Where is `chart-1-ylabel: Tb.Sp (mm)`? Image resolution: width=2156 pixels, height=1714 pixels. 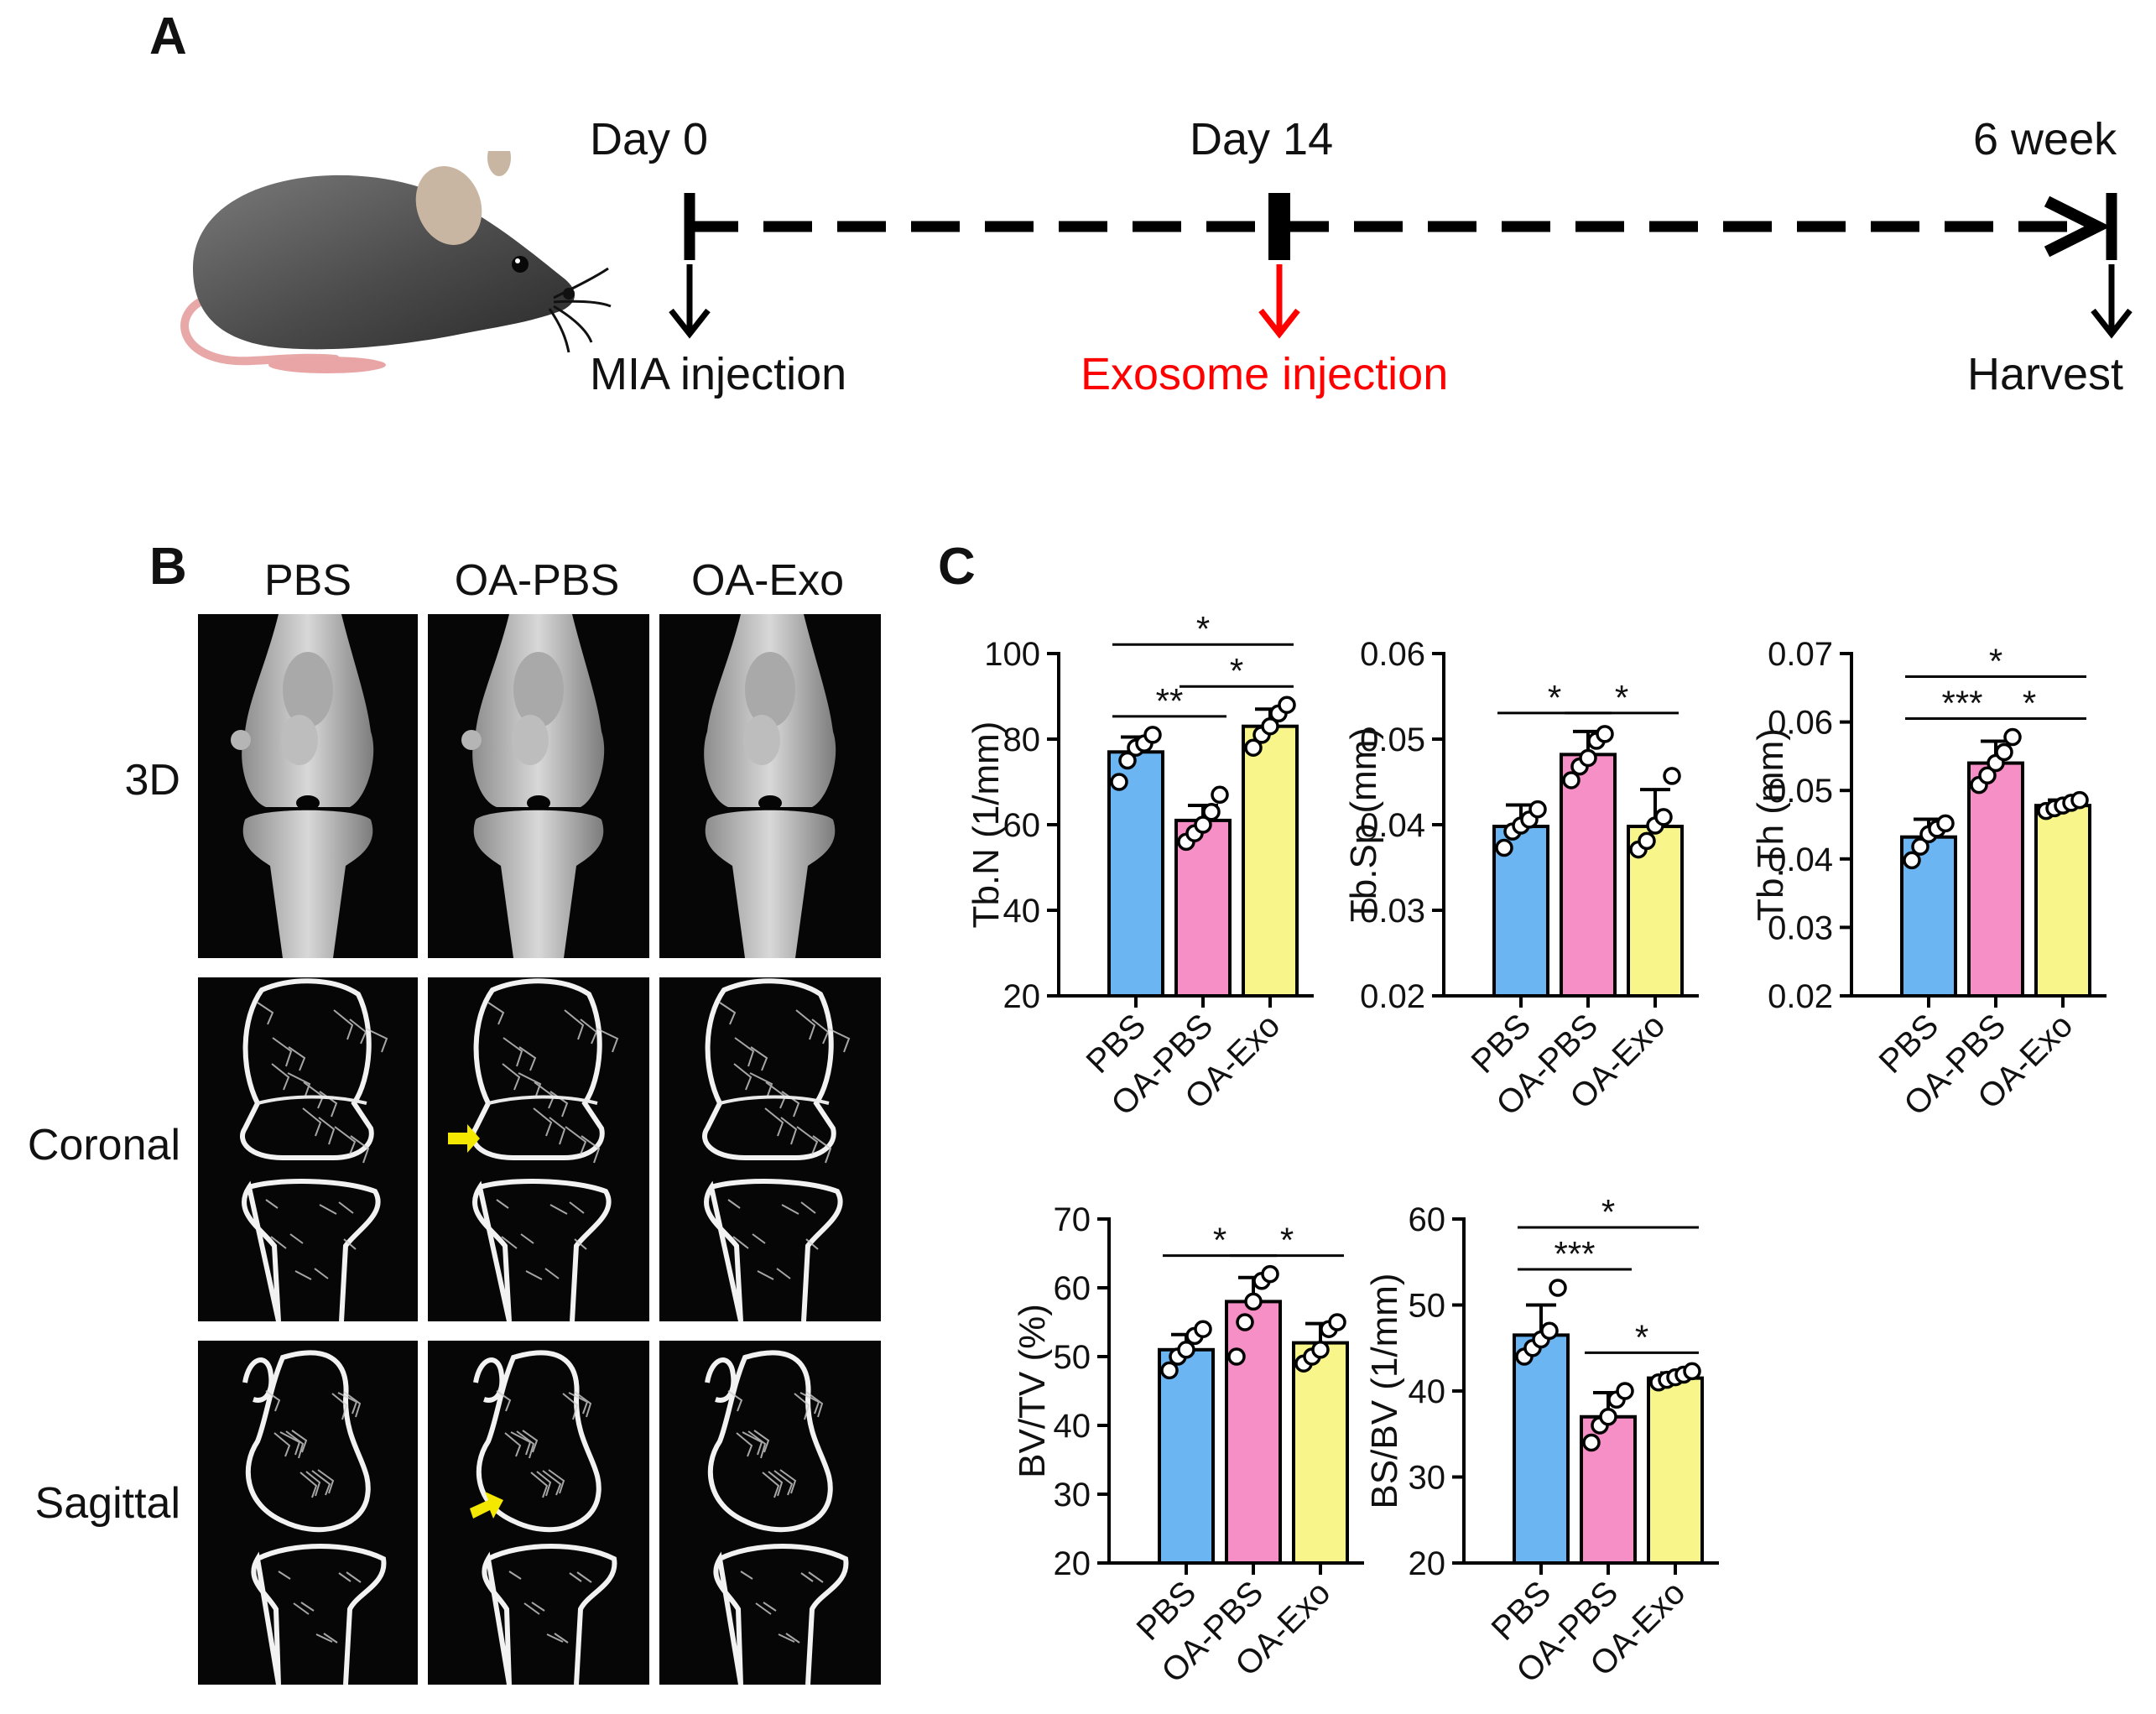 chart-1-ylabel: Tb.Sp (mm) is located at coordinates (1363, 825).